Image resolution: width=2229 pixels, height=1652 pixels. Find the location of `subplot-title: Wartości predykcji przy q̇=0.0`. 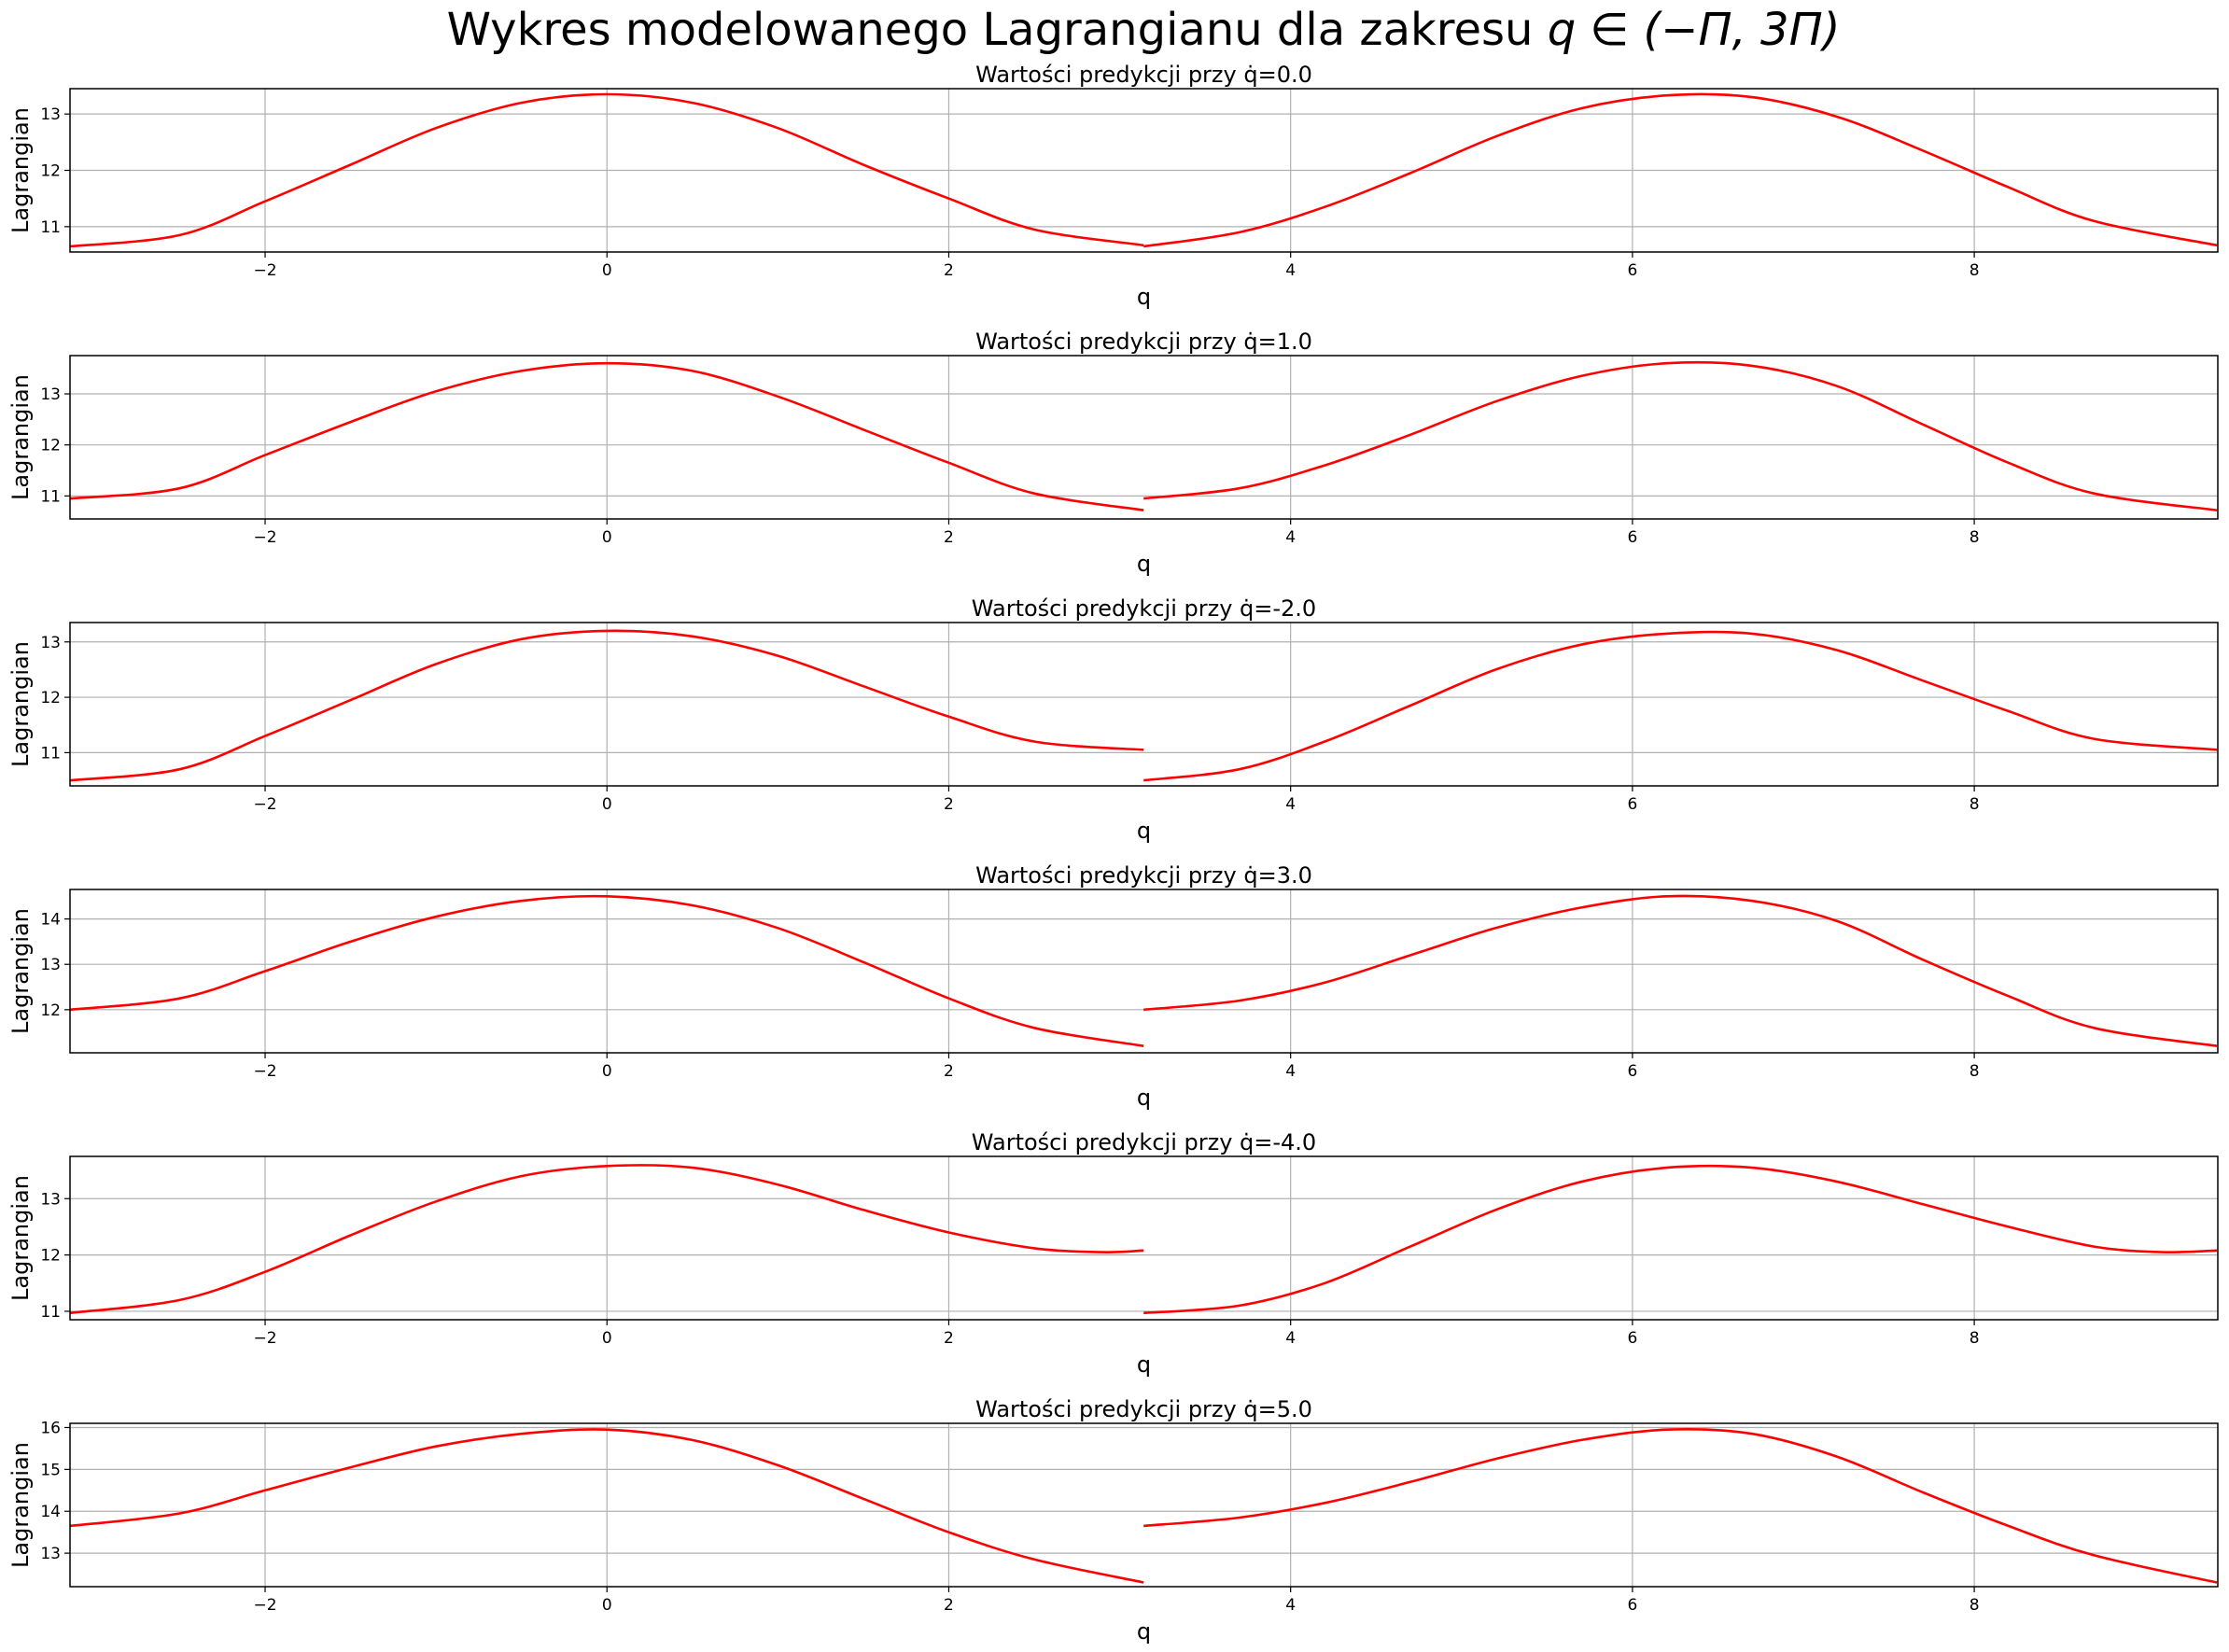

subplot-title: Wartości predykcji przy q̇=0.0 is located at coordinates (1143, 75).